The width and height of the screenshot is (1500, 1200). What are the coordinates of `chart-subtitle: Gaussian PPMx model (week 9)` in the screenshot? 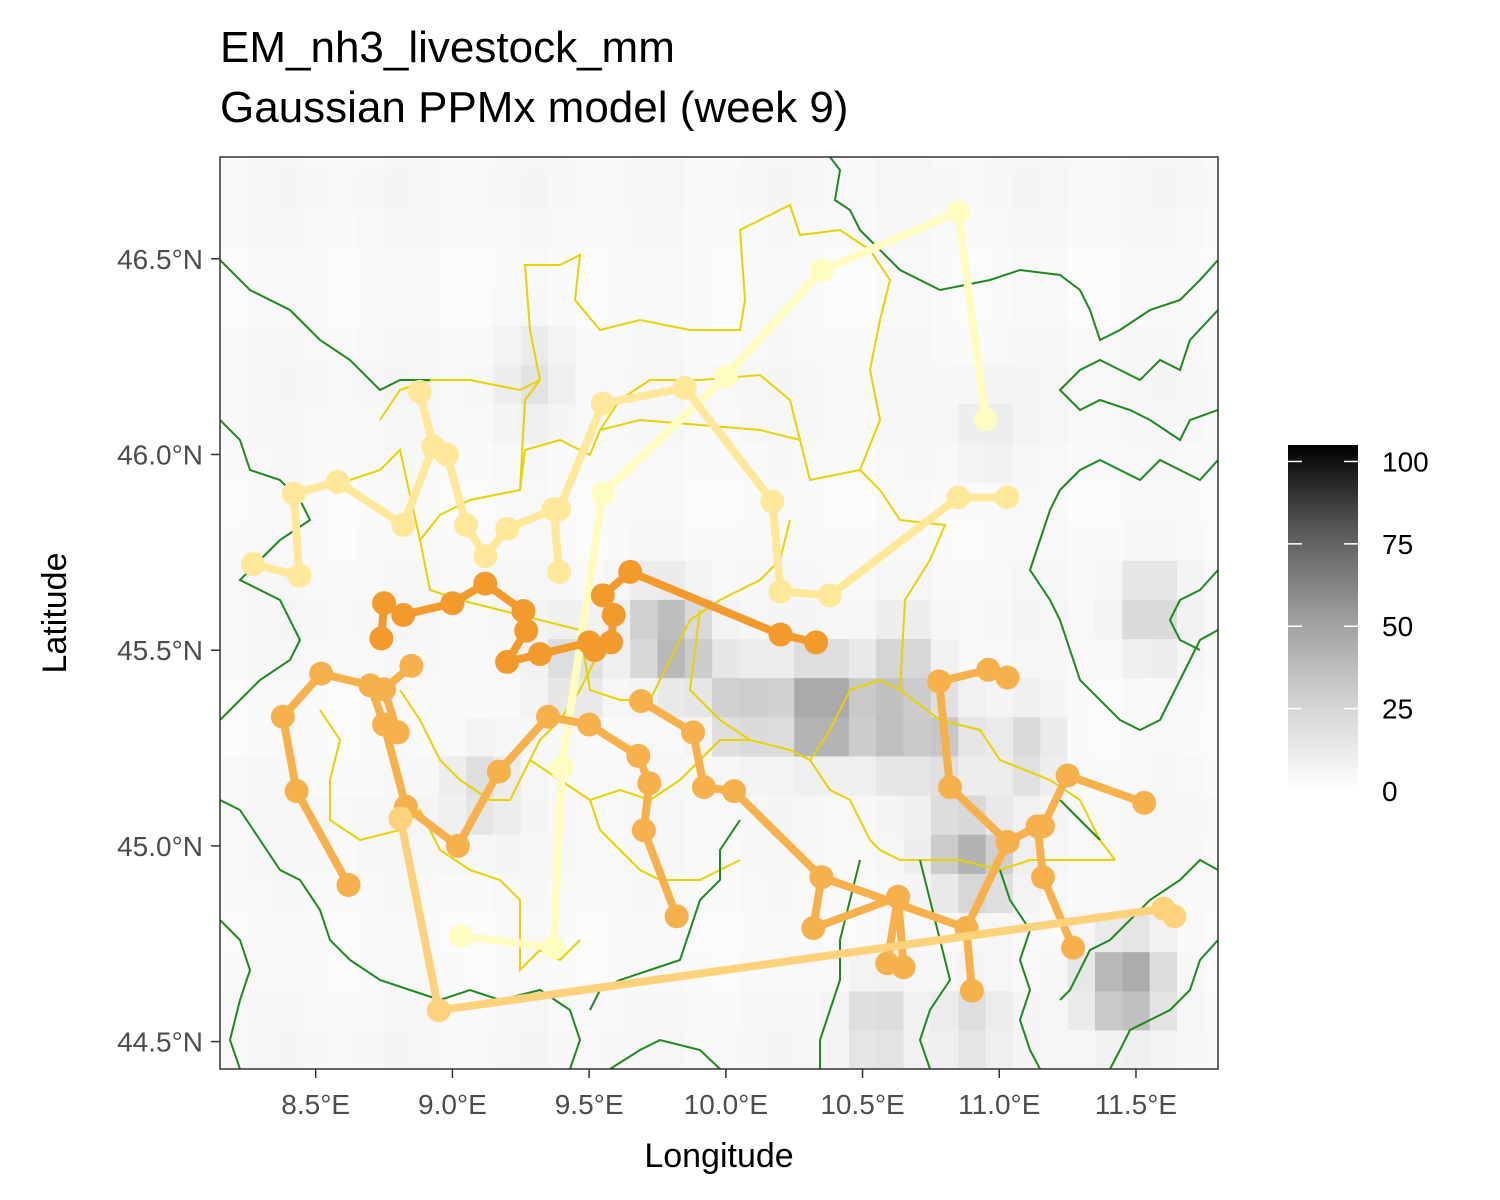 It's located at (534, 107).